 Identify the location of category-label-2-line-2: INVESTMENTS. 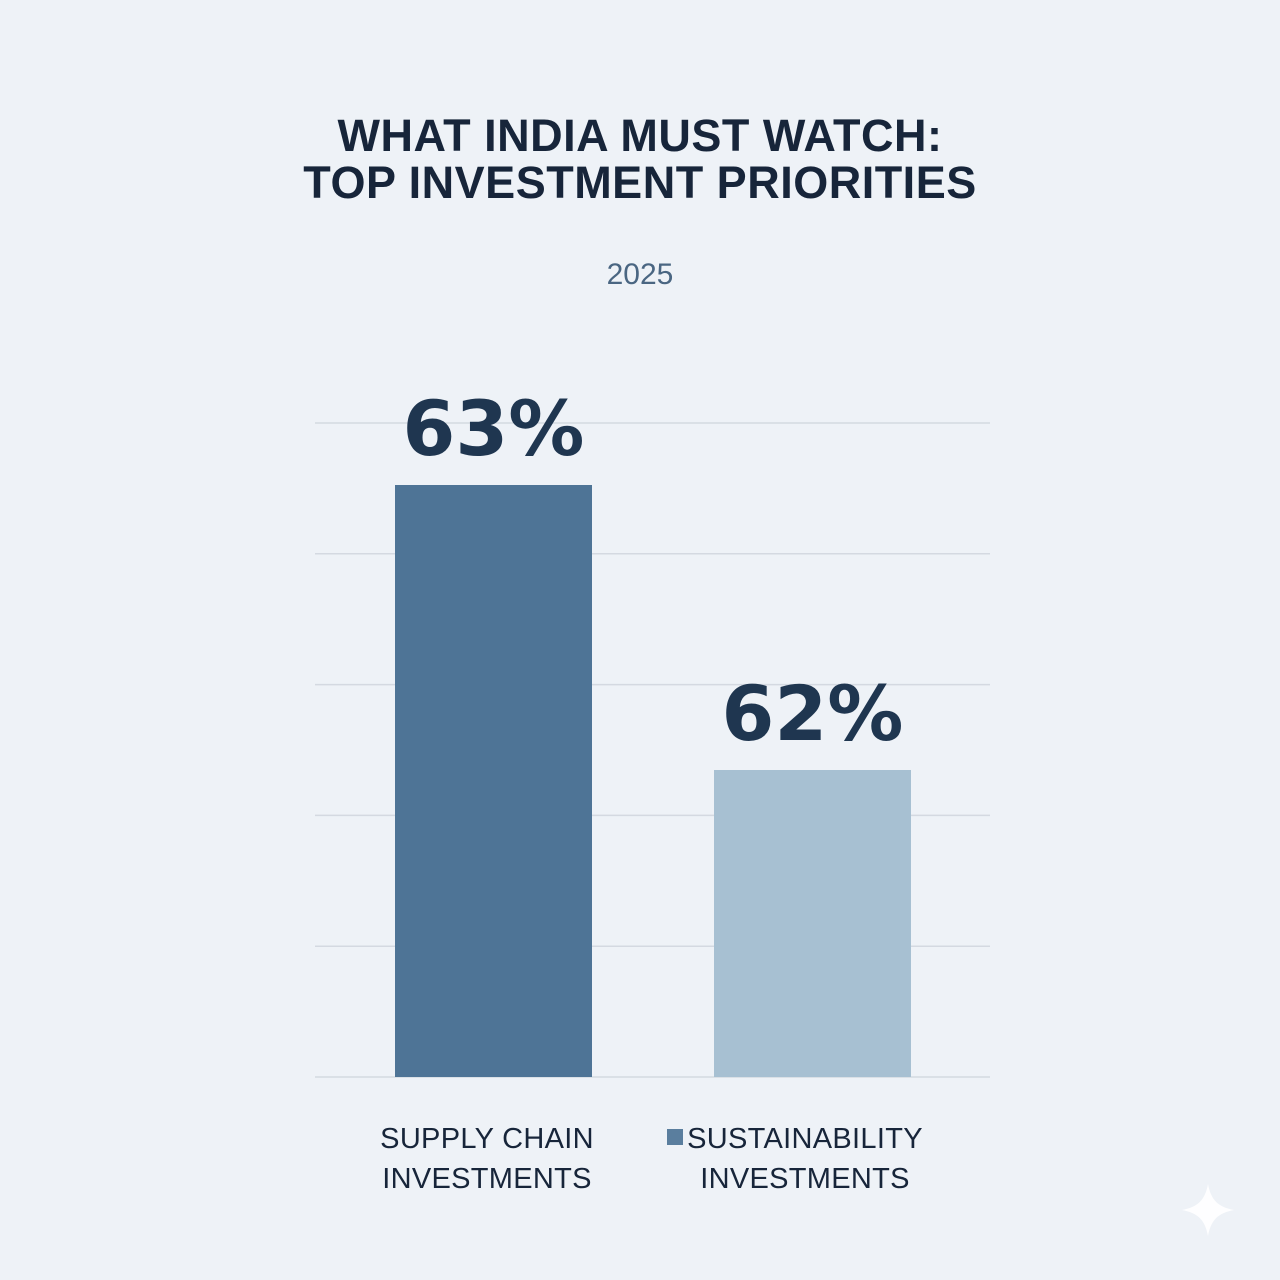
(805, 1179).